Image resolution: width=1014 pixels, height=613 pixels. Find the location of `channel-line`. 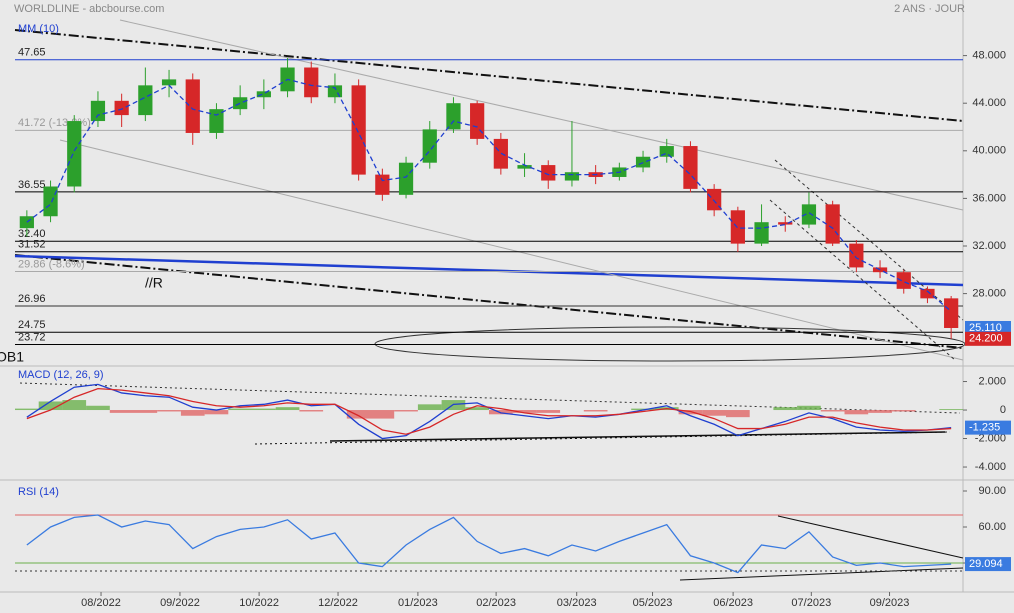

channel-line is located at coordinates (862, 280).